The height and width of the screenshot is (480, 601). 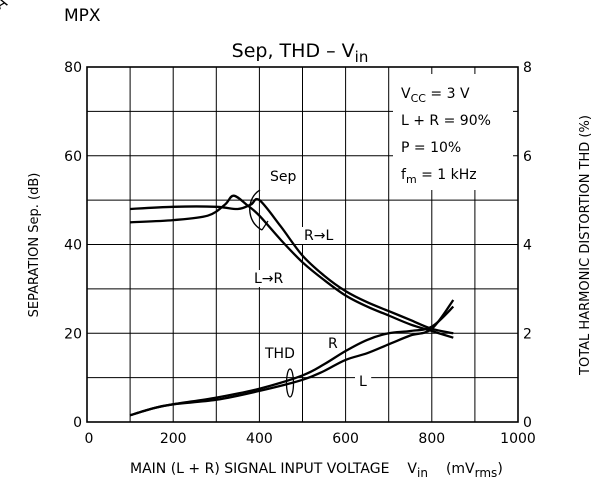 What do you see at coordinates (527, 423) in the screenshot?
I see `y-right-tick-label: 0` at bounding box center [527, 423].